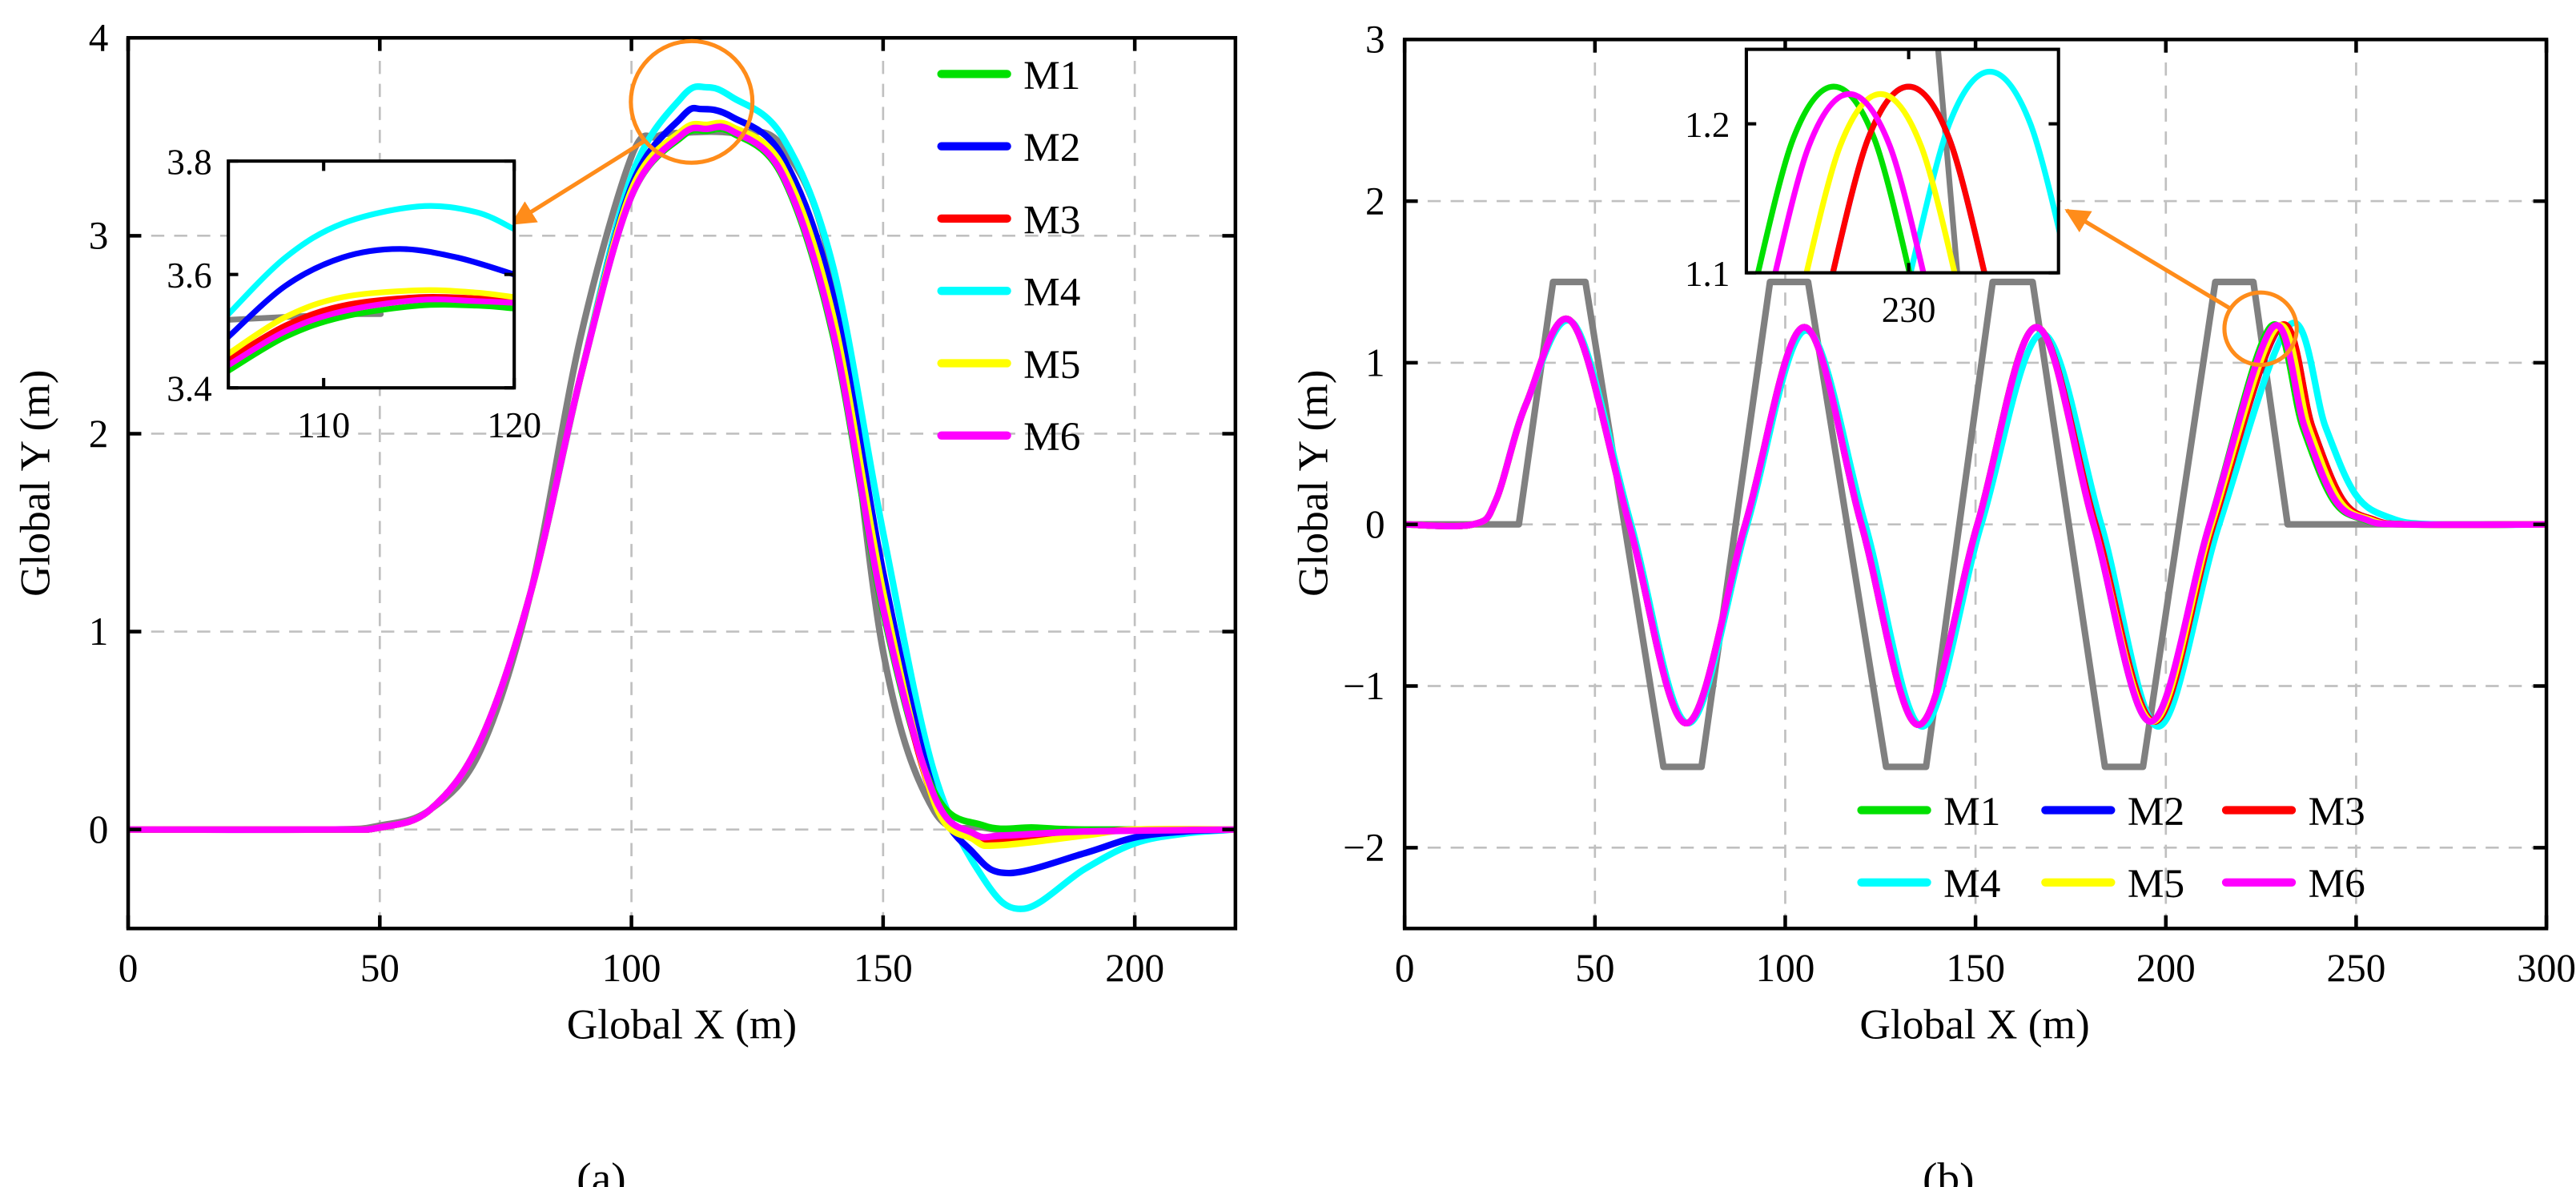  I want to click on b-legend-label-m6: M6, so click(2337, 884).